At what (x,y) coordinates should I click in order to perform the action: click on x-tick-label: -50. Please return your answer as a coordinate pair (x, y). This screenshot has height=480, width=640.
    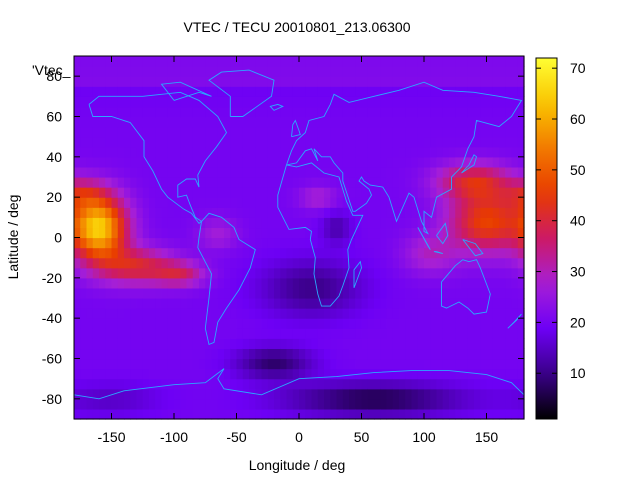
    Looking at the image, I should click on (236, 437).